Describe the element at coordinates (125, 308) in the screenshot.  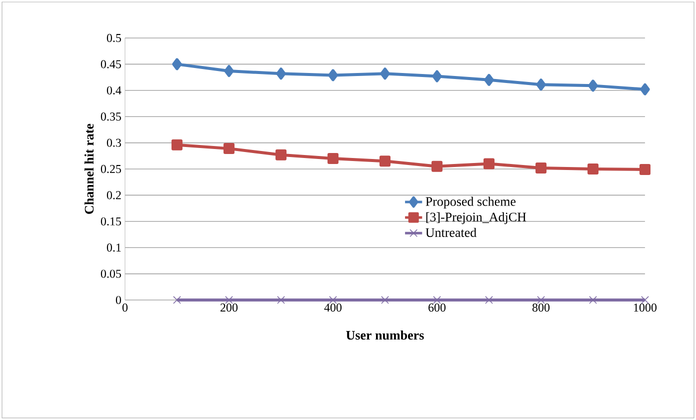
I see `x-tick-label: 0` at that location.